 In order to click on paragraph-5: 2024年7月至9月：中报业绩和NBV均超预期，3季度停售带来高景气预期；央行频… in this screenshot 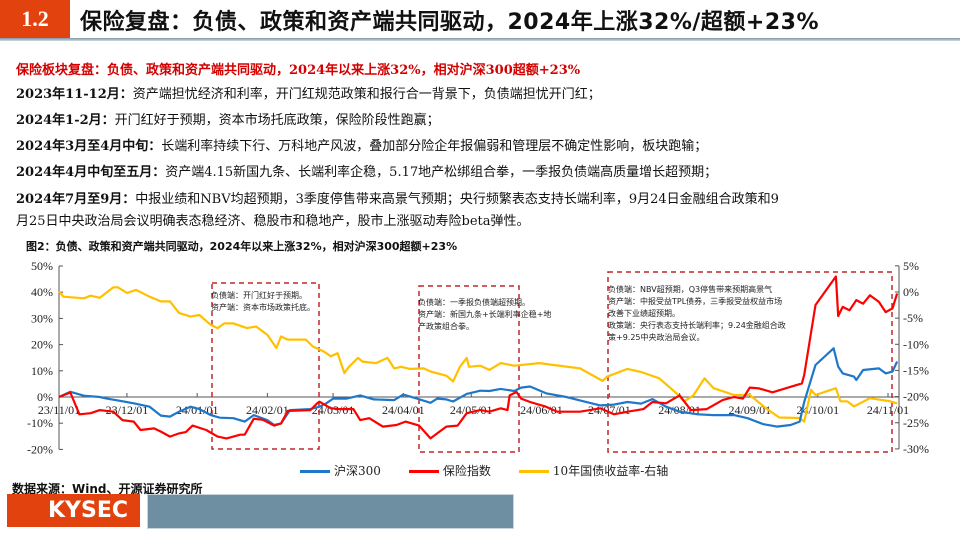, I will do `click(397, 211)`.